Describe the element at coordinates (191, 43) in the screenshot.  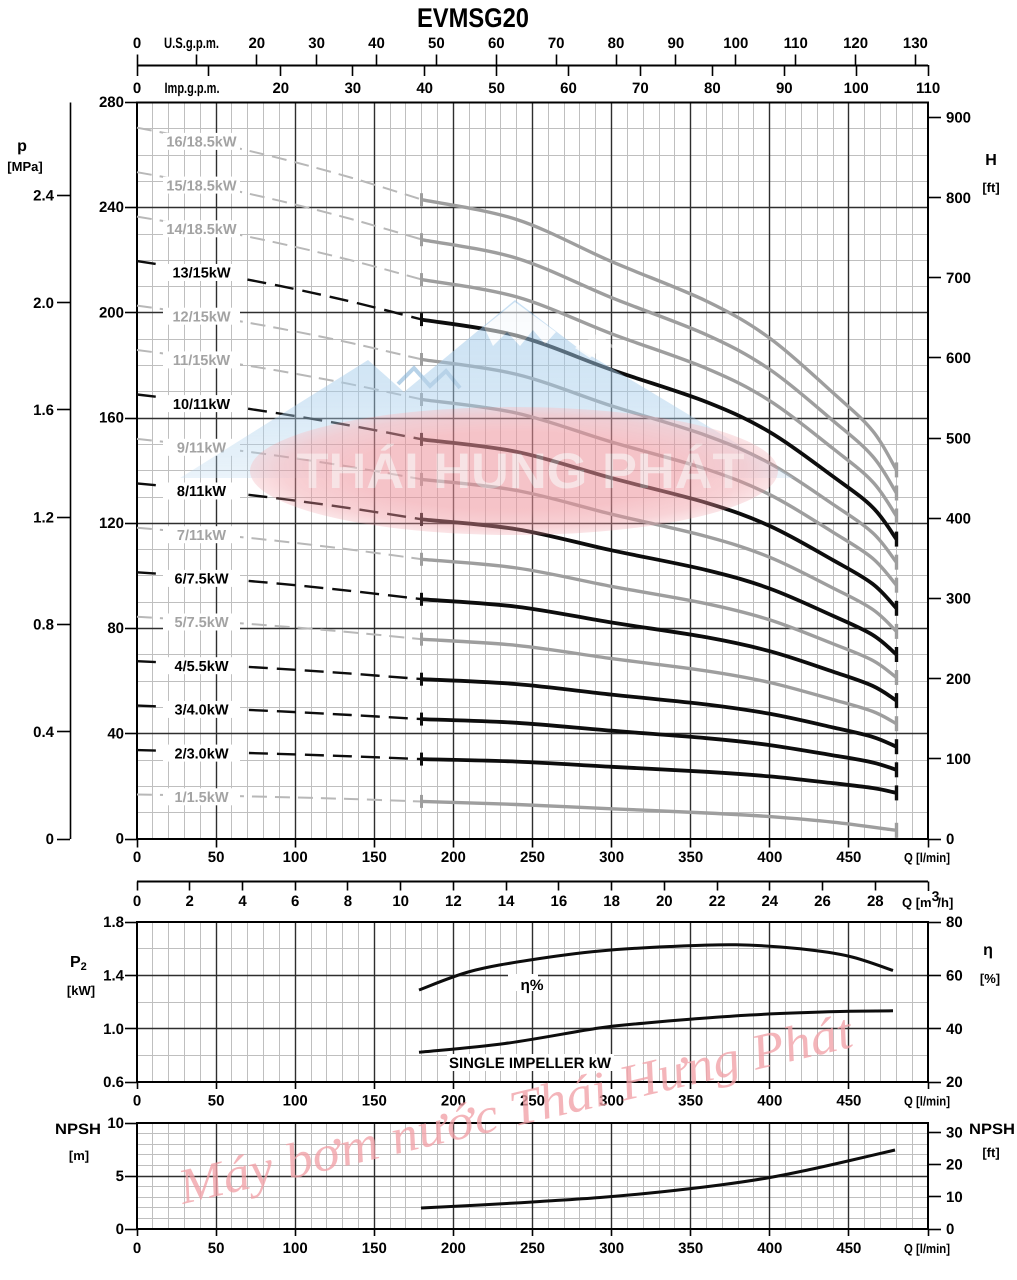
I see `svg-text: U.S.g.p.m.` at that location.